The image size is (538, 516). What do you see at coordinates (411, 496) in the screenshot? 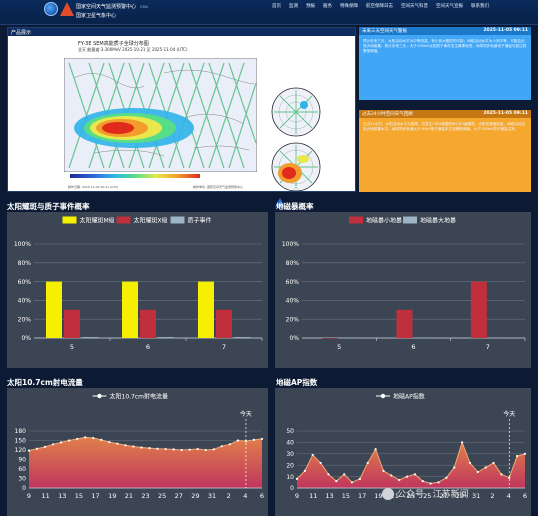
I see `x-tick-7: 23` at bounding box center [411, 496].